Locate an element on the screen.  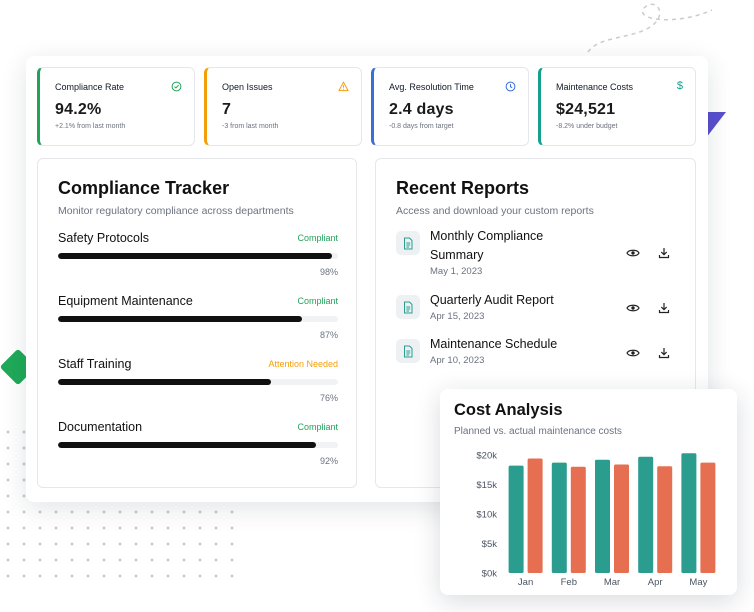
compliance-item-equipment: Equipment Maintenance Compliant 87% is located at coordinates (198, 322).